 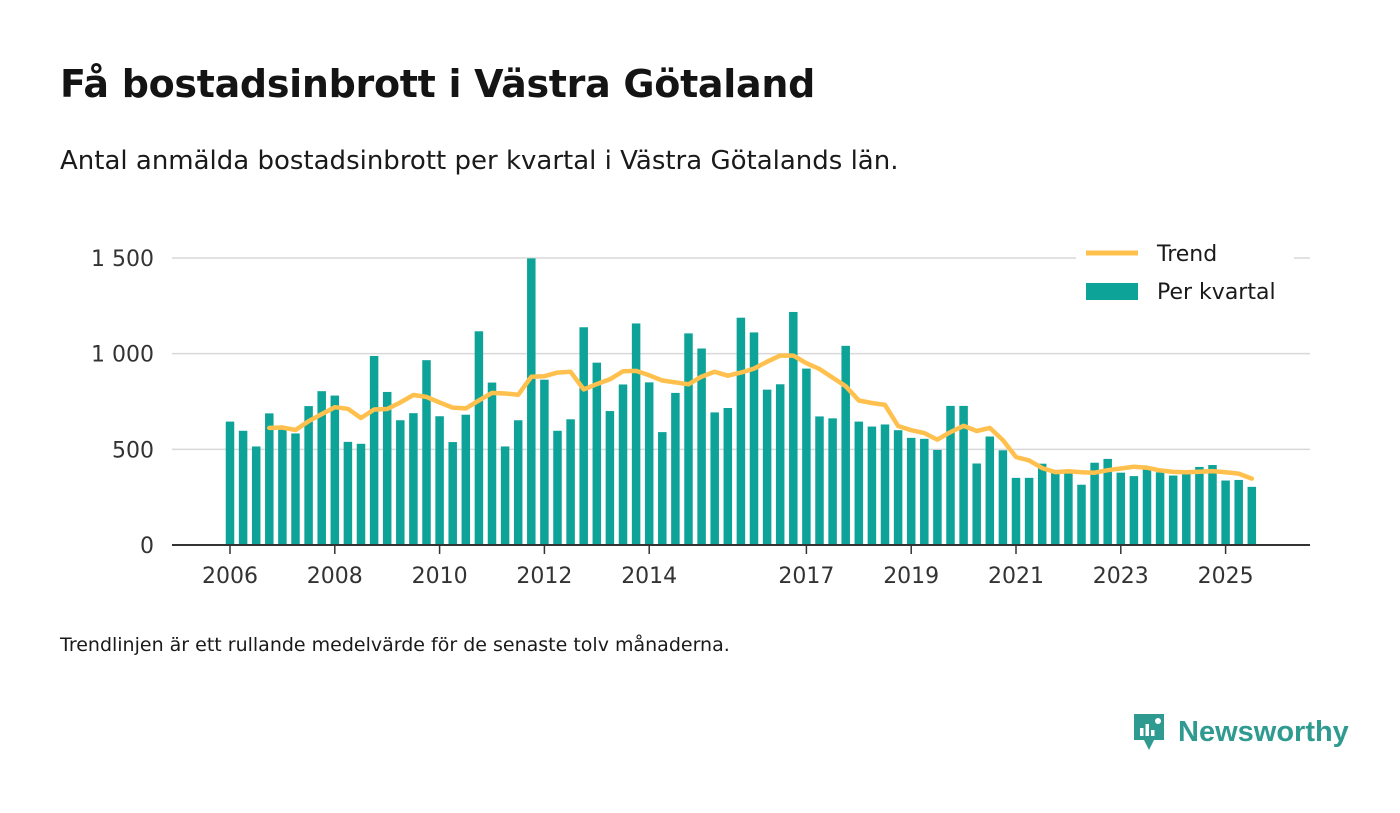 What do you see at coordinates (911, 576) in the screenshot?
I see `x-tick-label: 2019` at bounding box center [911, 576].